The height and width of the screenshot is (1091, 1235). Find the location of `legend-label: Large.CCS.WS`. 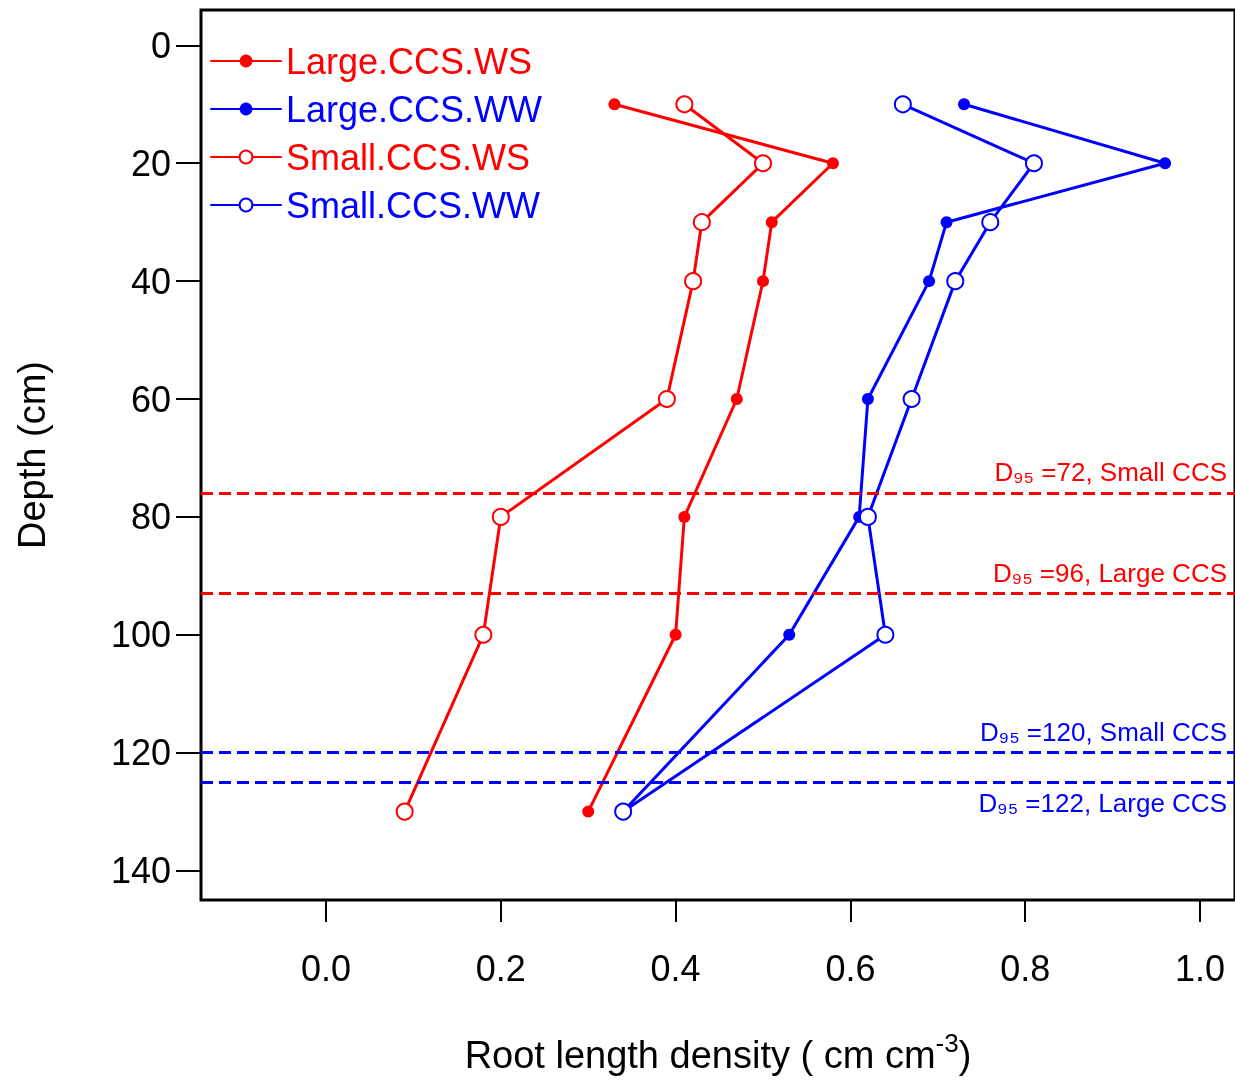

legend-label: Large.CCS.WS is located at coordinates (409, 61).